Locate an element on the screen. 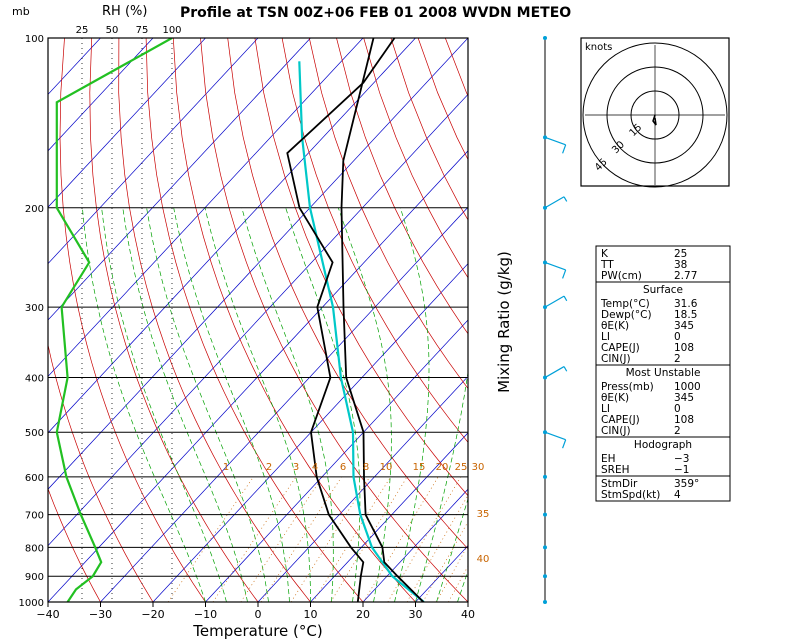 Image resolution: width=800 pixels, height=640 pixels. temperature-tick-label: −20 is located at coordinates (152, 614).